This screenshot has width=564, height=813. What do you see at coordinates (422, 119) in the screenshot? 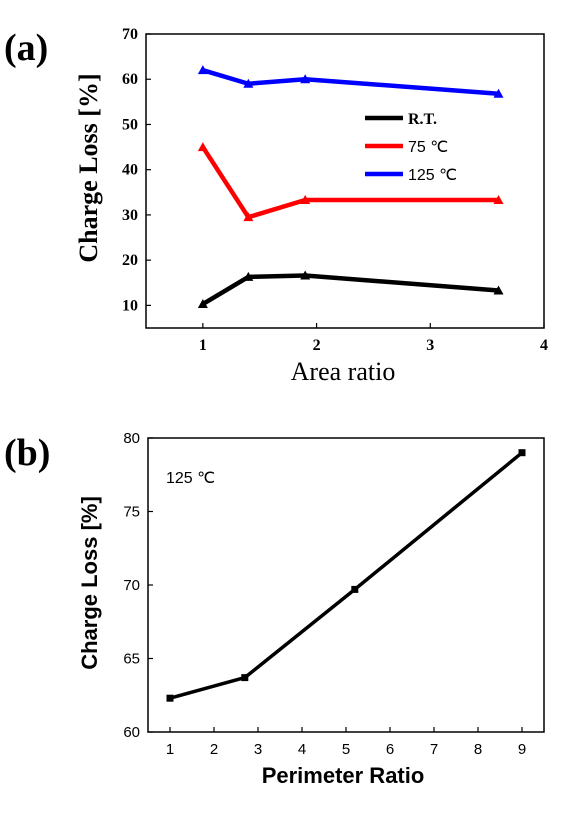
I see `panel-a-legend-label: R.T.` at bounding box center [422, 119].